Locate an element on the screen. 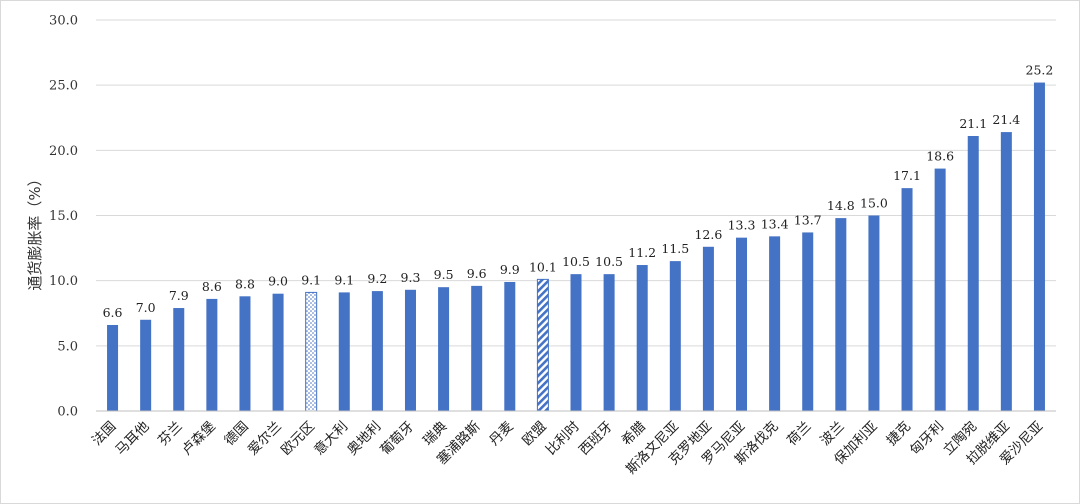 This screenshot has height=504, width=1080. value-label: 25.2 is located at coordinates (1040, 70).